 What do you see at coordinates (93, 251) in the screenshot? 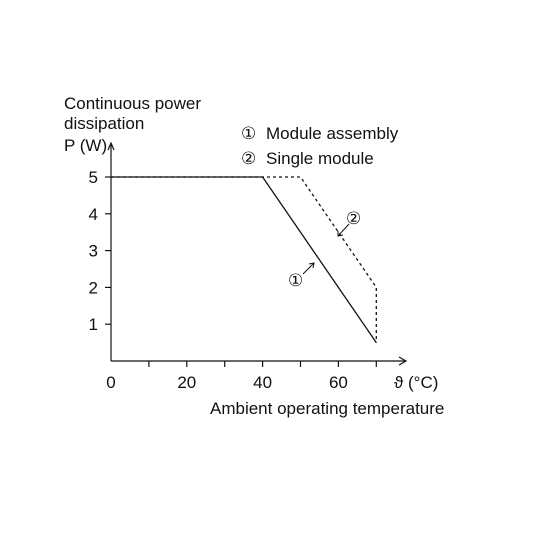
I see `y-tick-label: 3` at bounding box center [93, 251].